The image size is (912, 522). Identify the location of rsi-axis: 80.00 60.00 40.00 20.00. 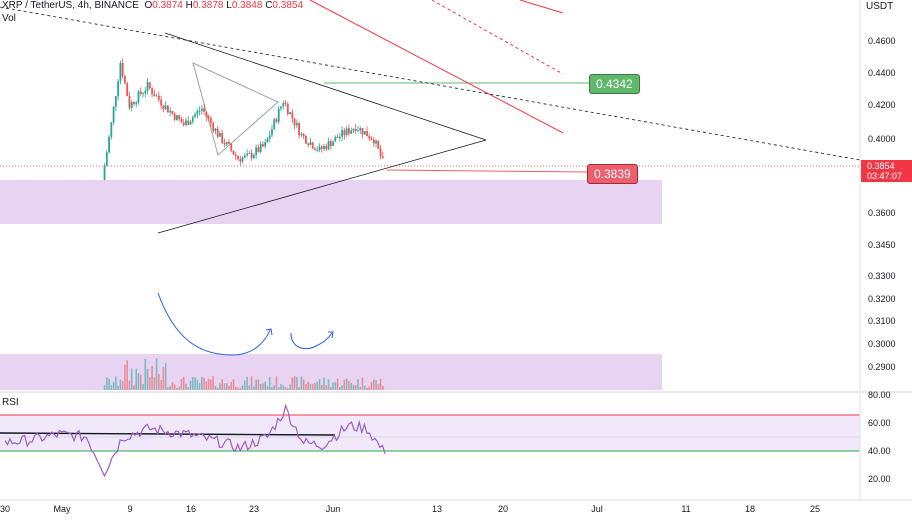
(879, 437).